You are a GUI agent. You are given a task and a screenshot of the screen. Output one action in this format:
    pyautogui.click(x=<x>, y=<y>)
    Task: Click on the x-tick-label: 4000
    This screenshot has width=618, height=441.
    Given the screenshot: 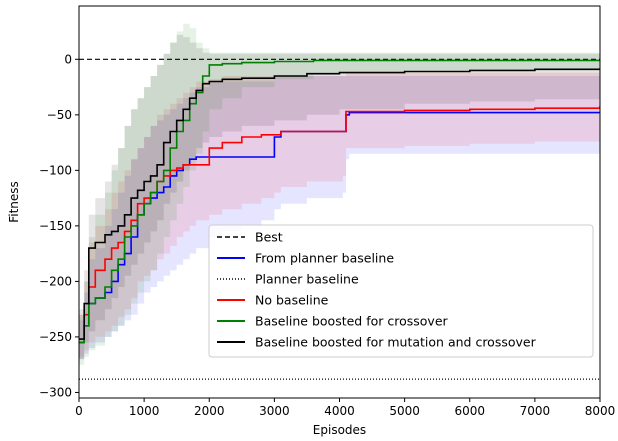 What is the action you would take?
    pyautogui.click(x=339, y=411)
    